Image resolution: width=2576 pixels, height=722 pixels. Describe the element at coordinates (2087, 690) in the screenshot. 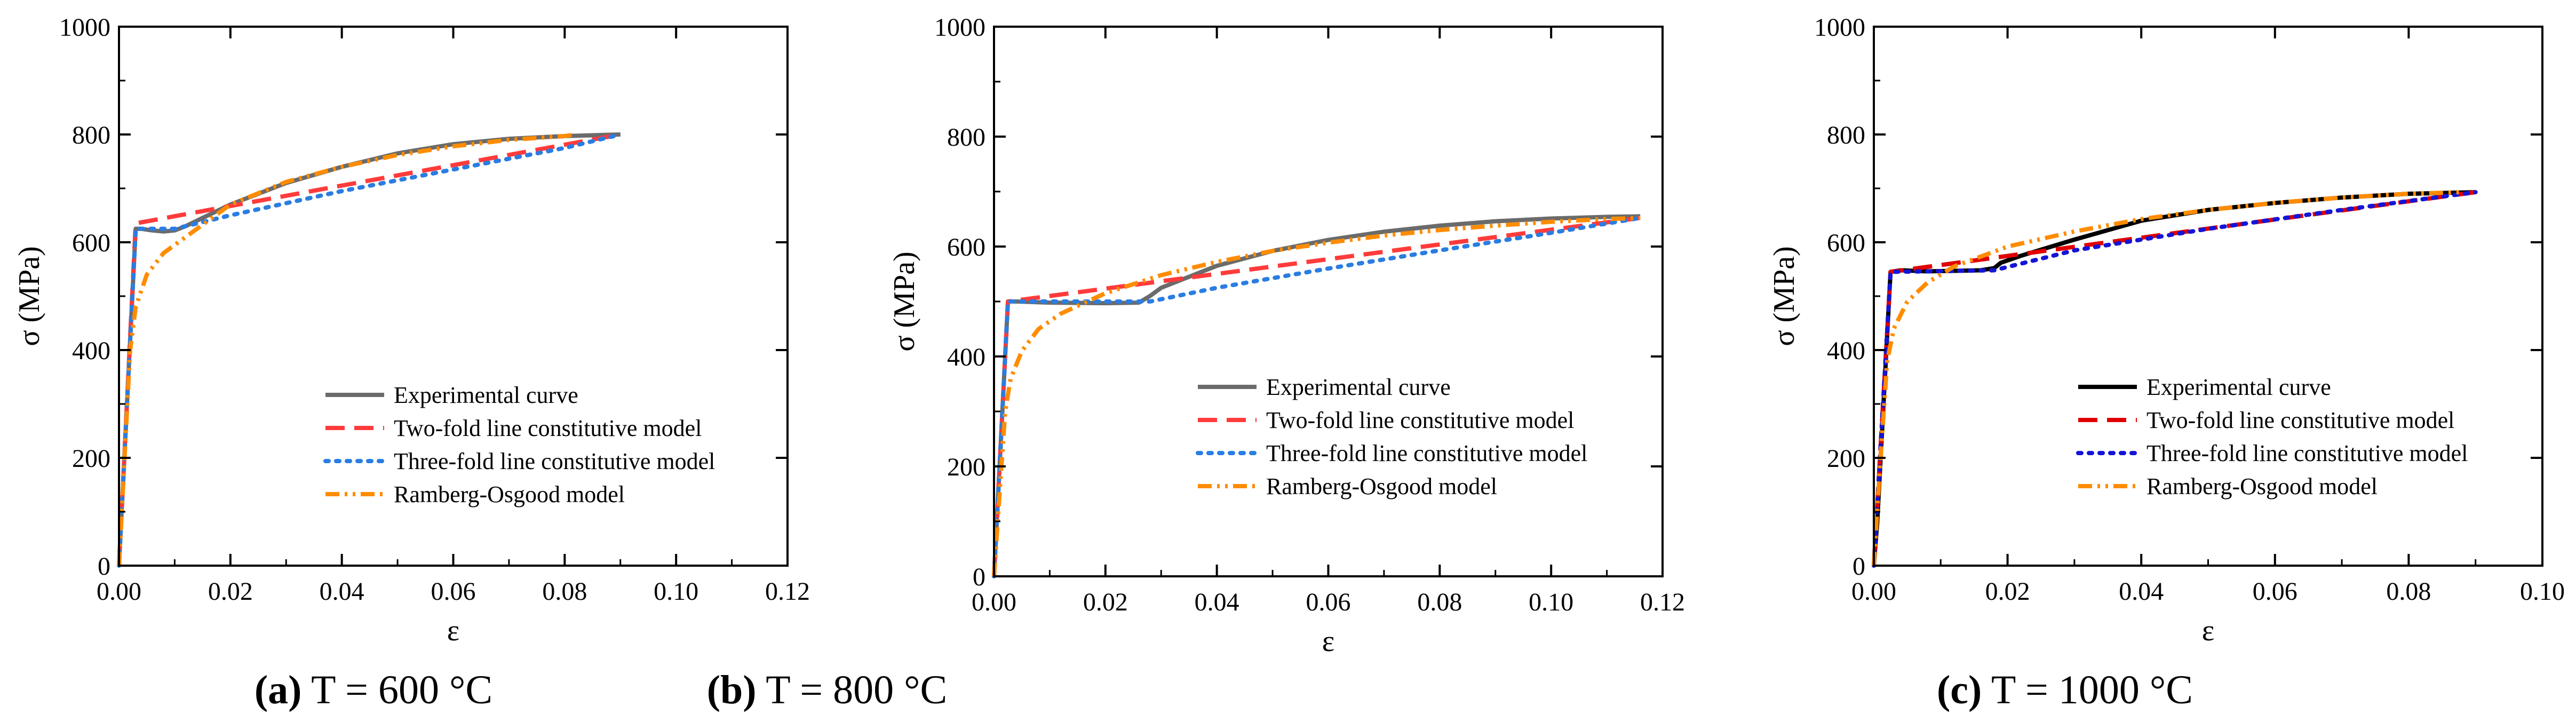

I see `caption-temperature: T = 1000 °C` at that location.